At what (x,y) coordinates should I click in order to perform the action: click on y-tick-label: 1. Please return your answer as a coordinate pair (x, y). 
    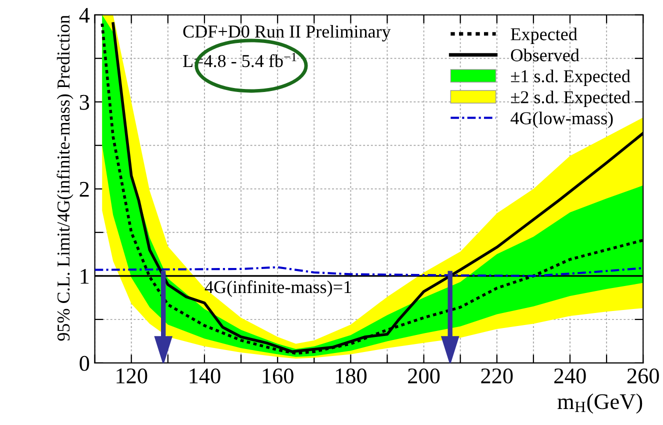
    Looking at the image, I should click on (84, 276).